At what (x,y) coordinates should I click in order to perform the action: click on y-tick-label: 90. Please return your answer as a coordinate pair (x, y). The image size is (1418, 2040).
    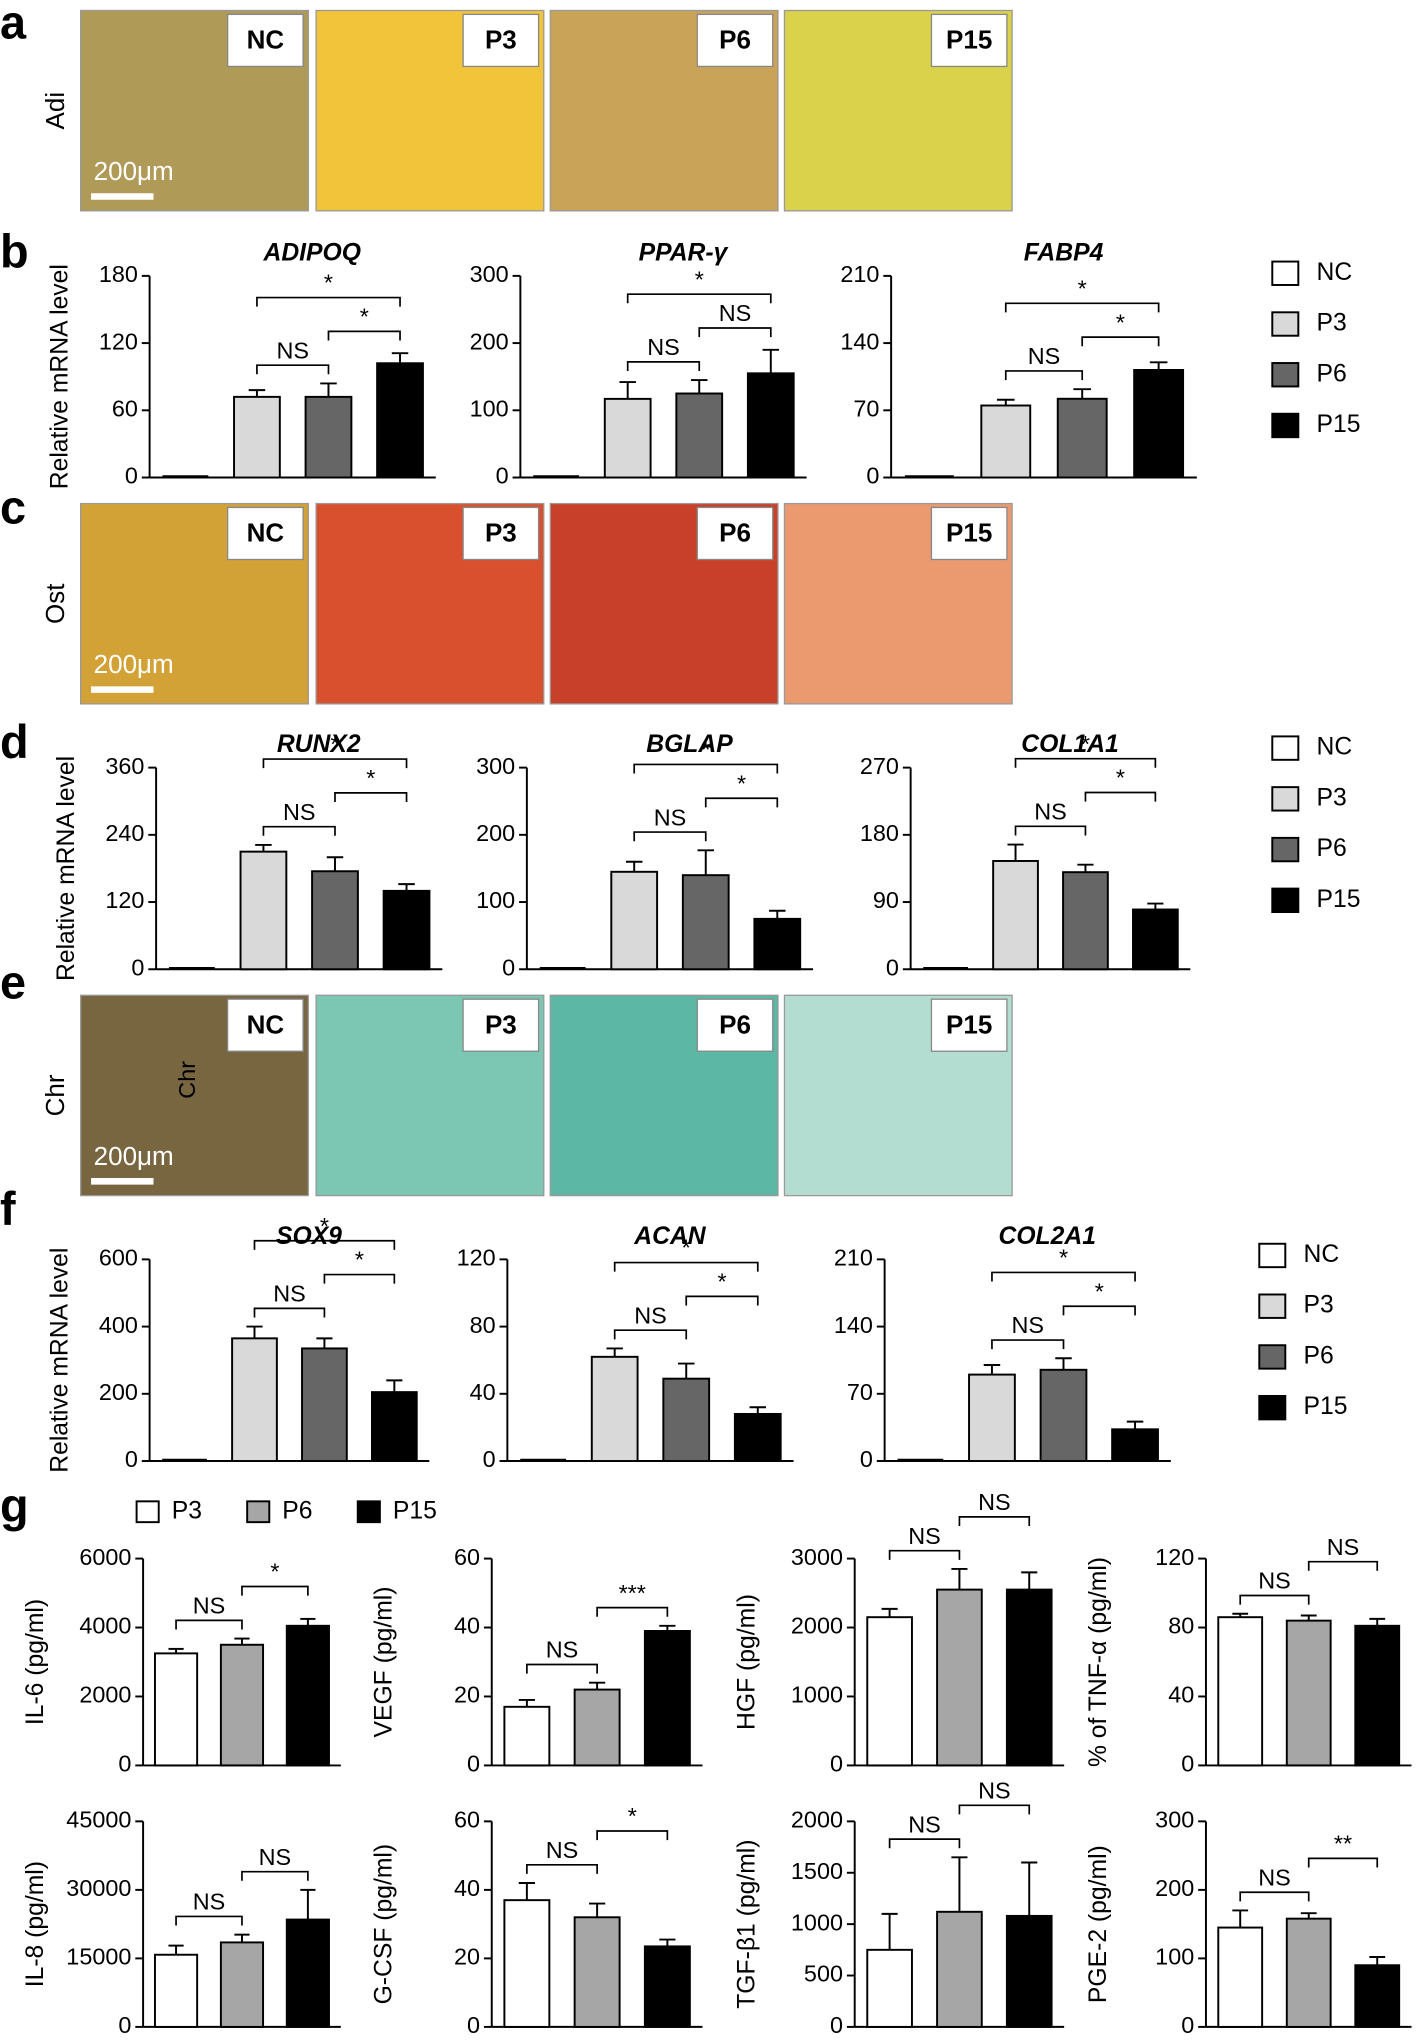
    Looking at the image, I should click on (886, 900).